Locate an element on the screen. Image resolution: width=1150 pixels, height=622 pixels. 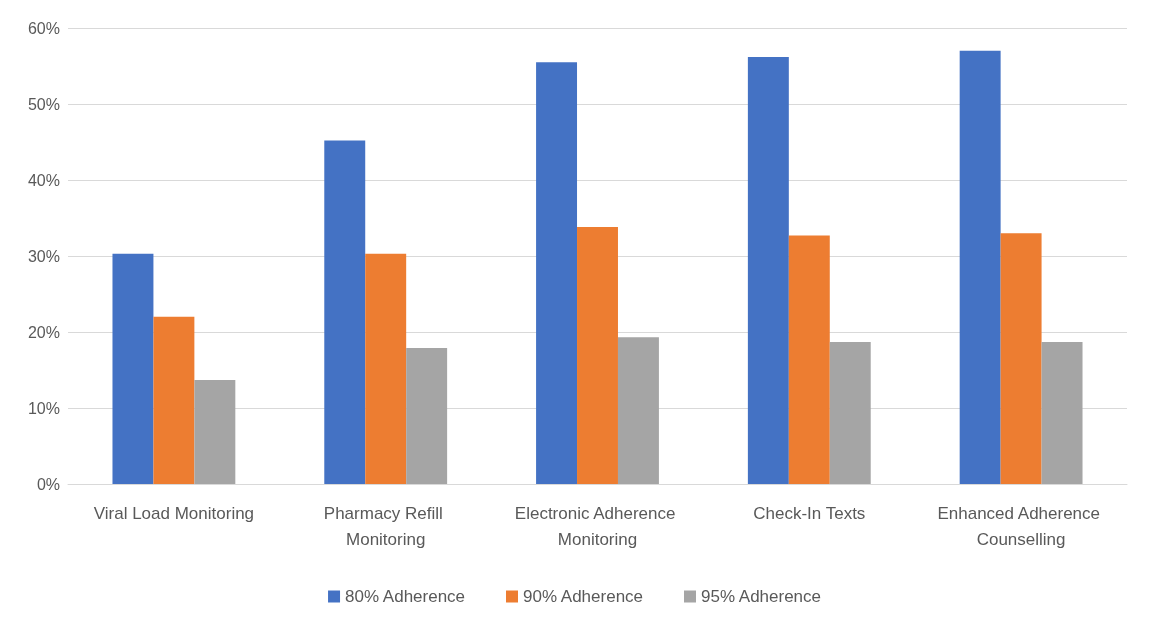
y-tick-label: 60% is located at coordinates (43, 28).